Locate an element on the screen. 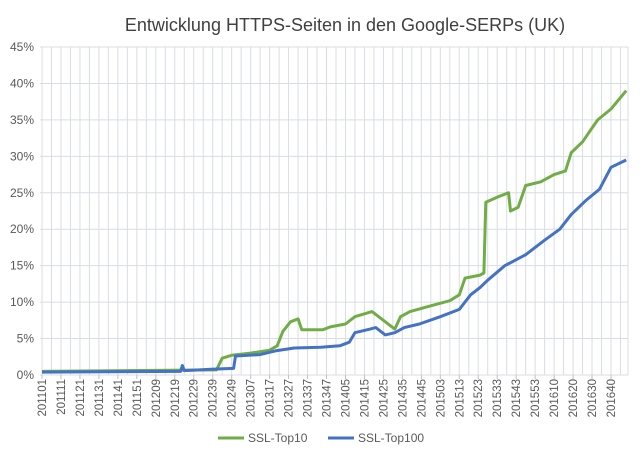 The image size is (640, 460). x-tick-label: 201415 is located at coordinates (365, 398).